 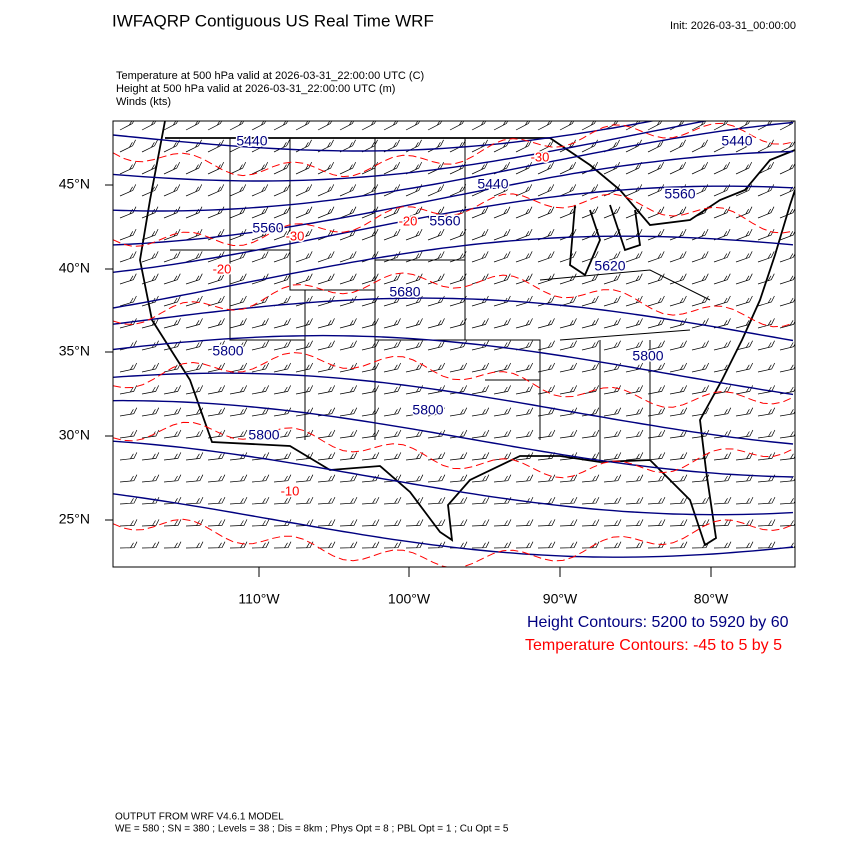 What do you see at coordinates (444, 221) in the screenshot?
I see `height-label: 5560` at bounding box center [444, 221].